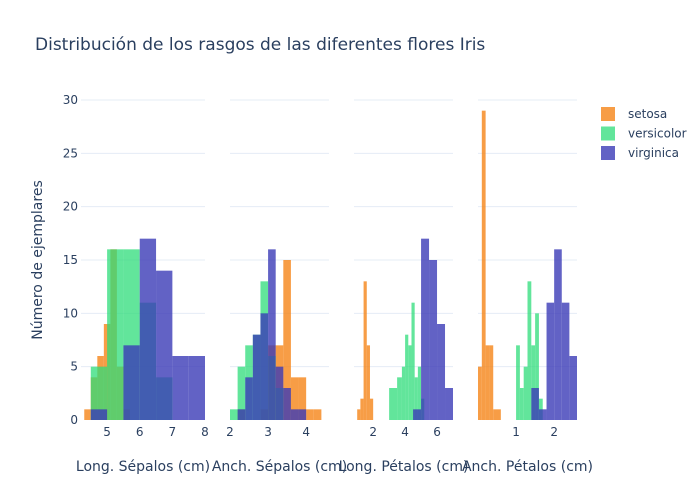 This screenshot has width=700, height=504. I want to click on y-tick-label: 25, so click(70, 153).